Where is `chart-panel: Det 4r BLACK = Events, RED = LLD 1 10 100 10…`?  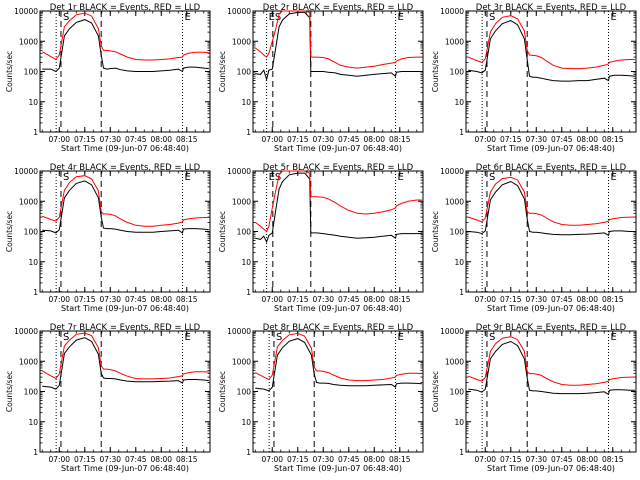 chart-panel: Det 4r BLACK = Events, RED = LLD 1 10 100 10… is located at coordinates (108, 238).